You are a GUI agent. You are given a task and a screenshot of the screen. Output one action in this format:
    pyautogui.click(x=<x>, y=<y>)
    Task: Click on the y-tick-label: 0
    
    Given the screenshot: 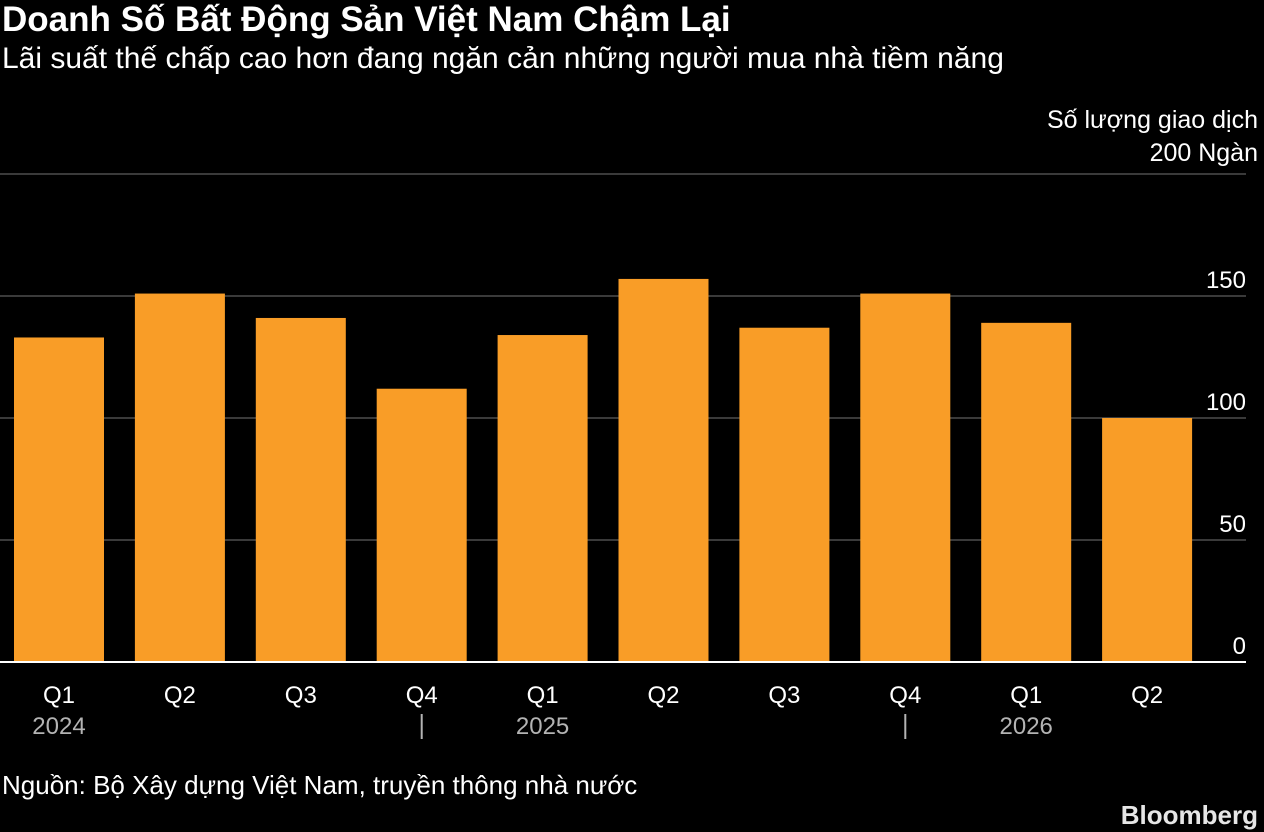 What is the action you would take?
    pyautogui.click(x=1239, y=646)
    